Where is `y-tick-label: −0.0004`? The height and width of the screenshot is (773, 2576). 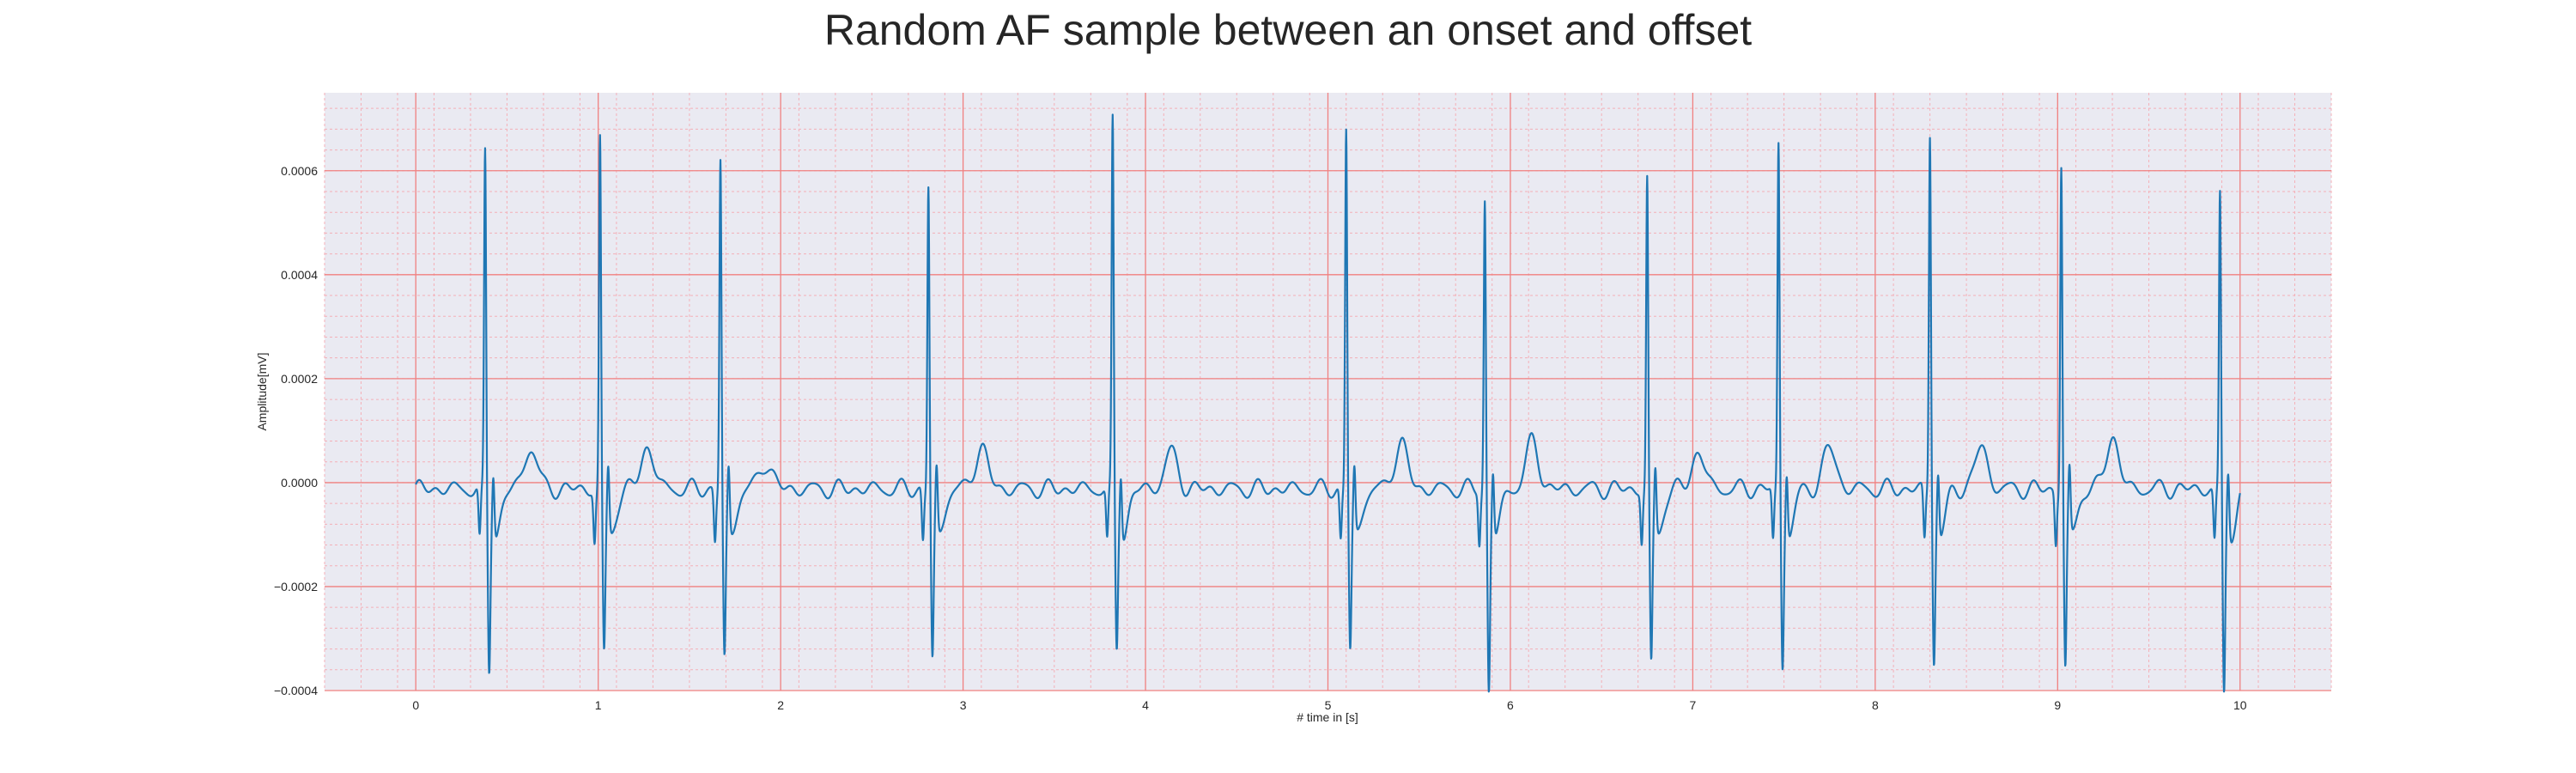
y-tick-label: −0.0004 is located at coordinates (296, 690).